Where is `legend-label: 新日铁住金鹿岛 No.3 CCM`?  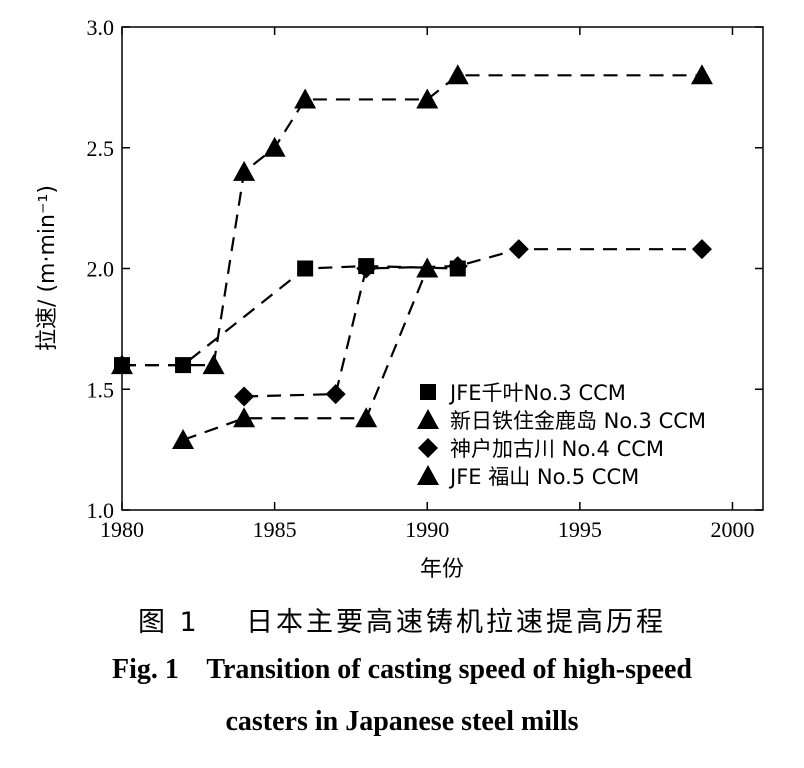 legend-label: 新日铁住金鹿岛 No.3 CCM is located at coordinates (578, 421).